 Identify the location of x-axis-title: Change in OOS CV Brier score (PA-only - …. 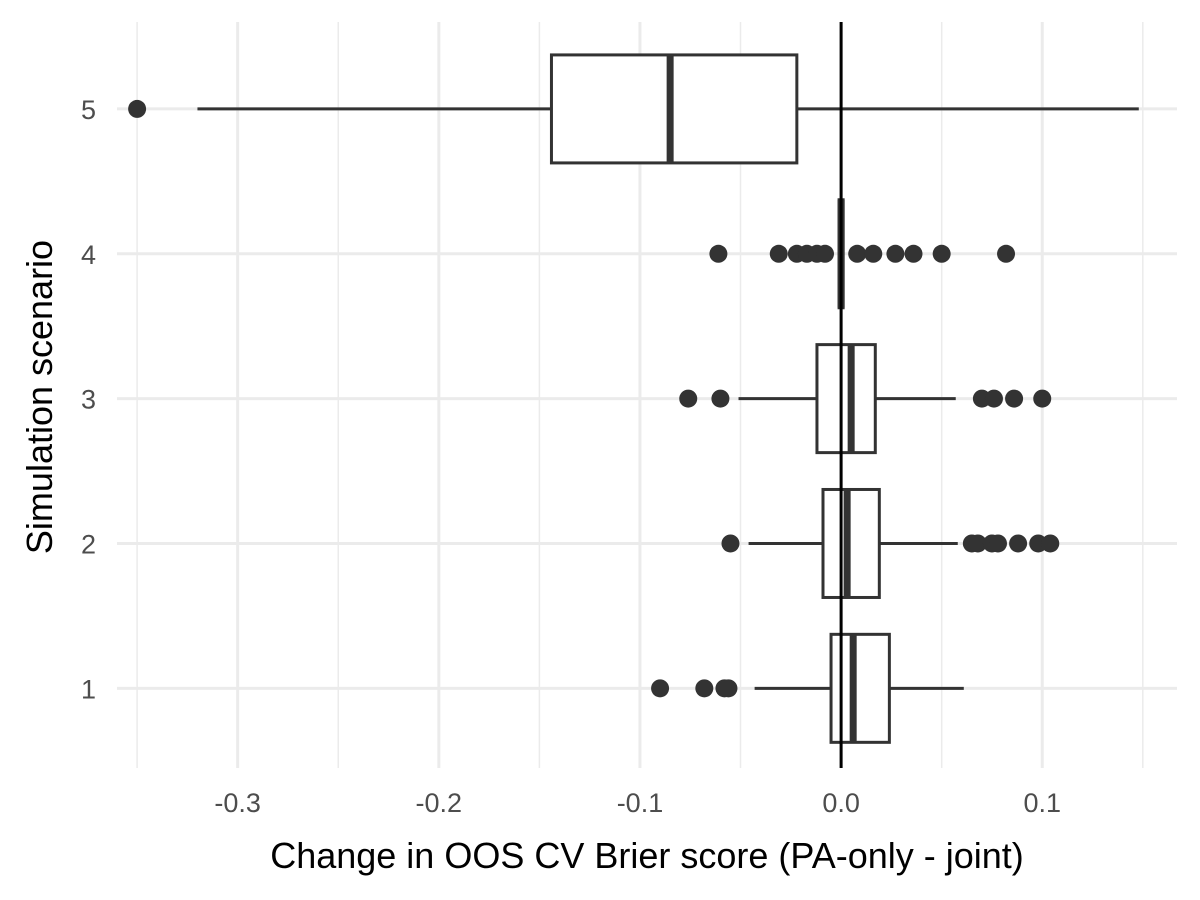
(647, 855).